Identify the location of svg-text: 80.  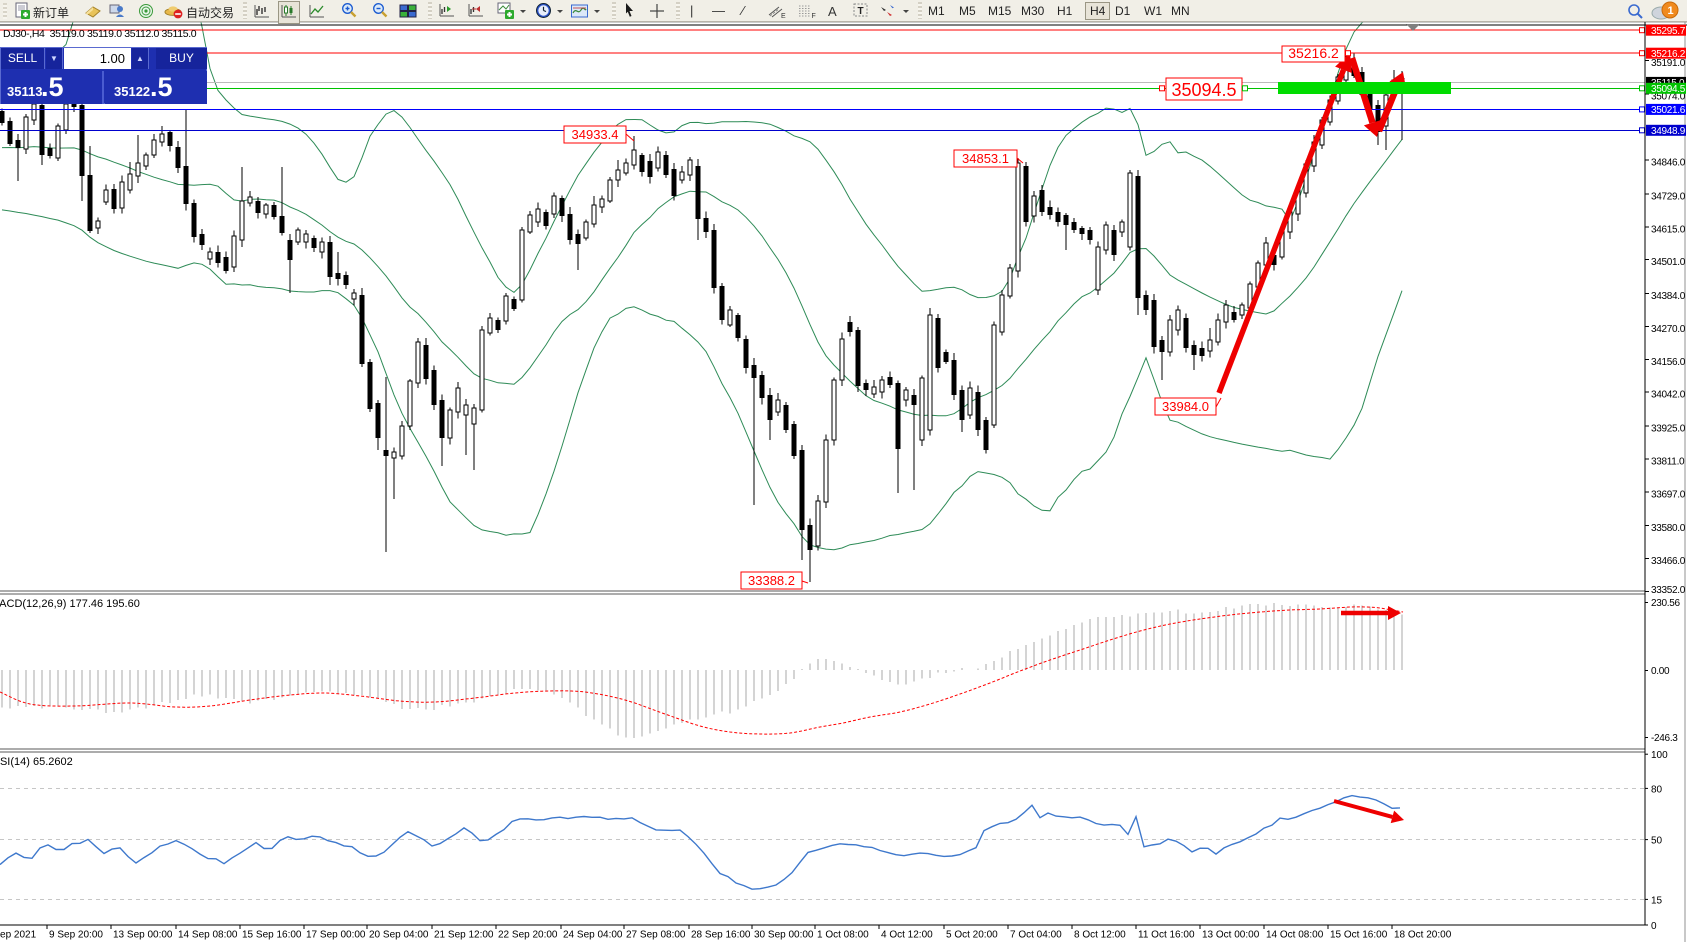
(1657, 789).